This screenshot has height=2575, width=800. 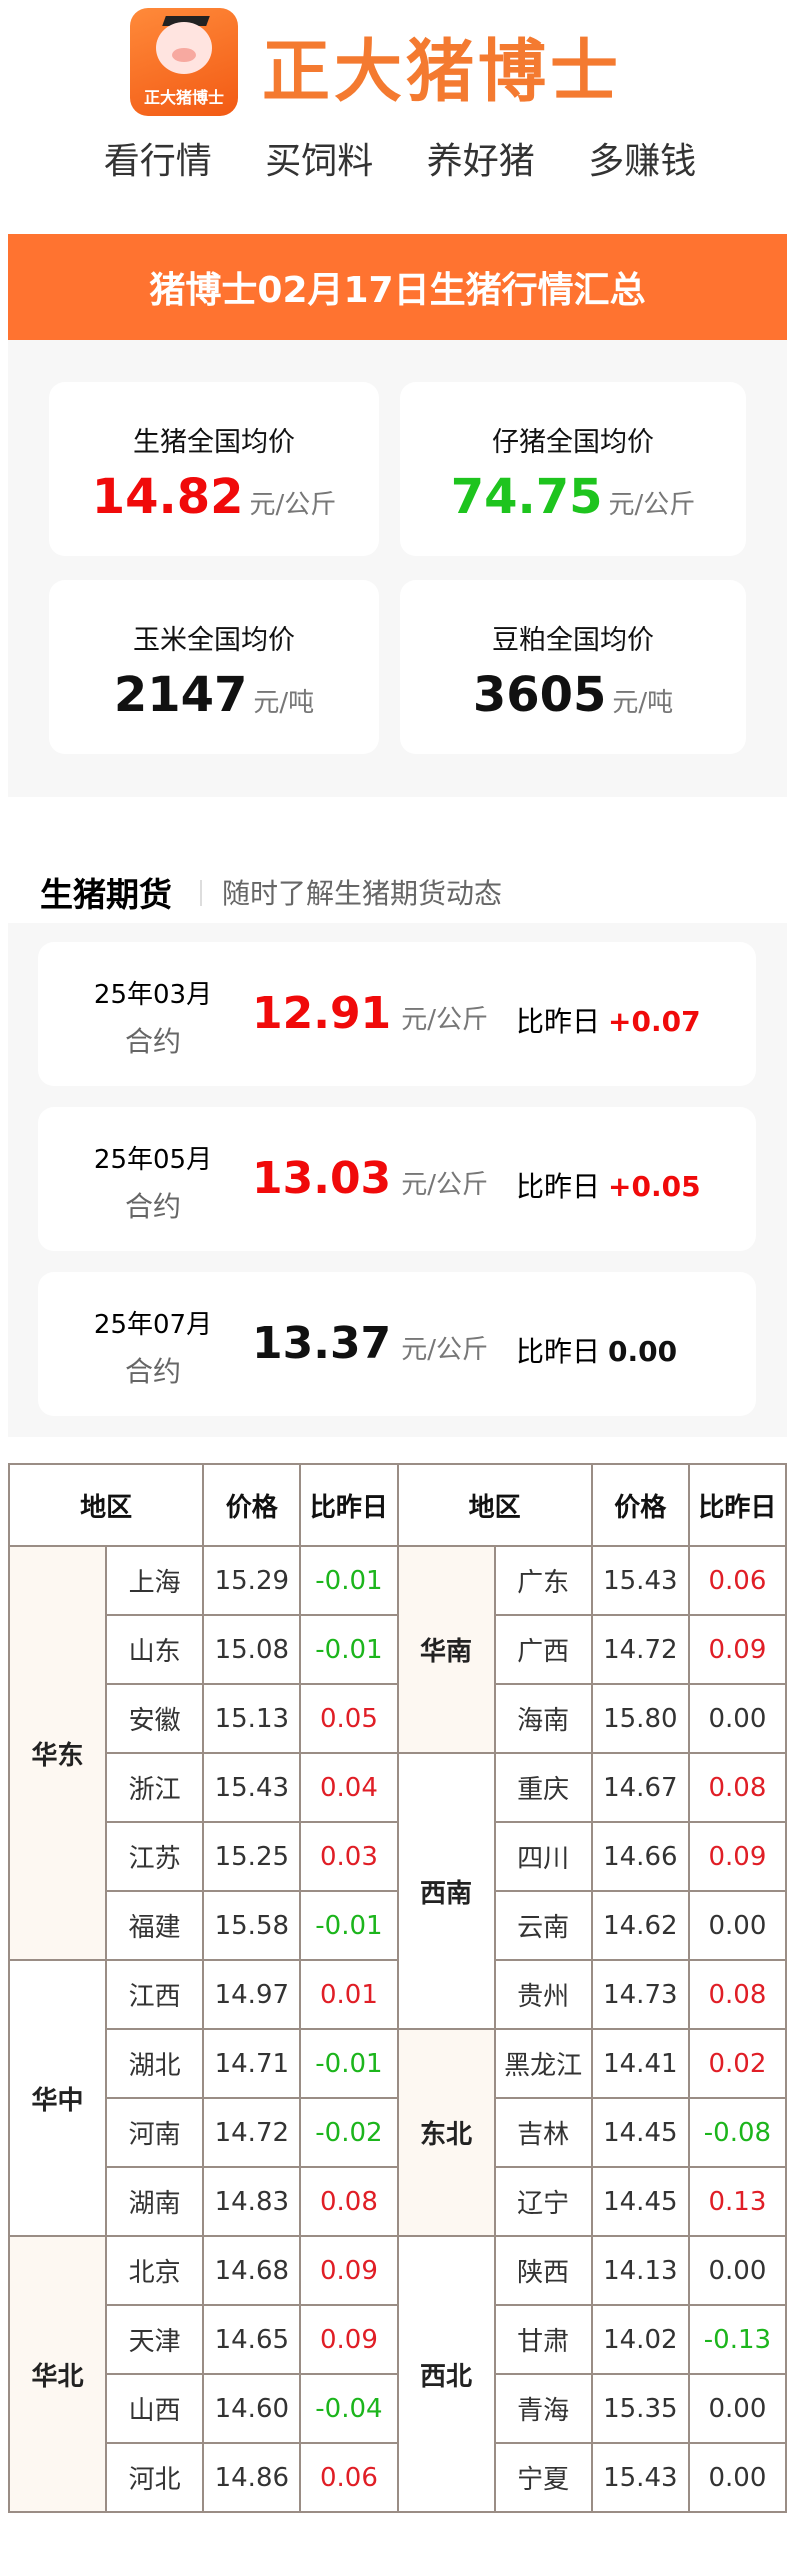 What do you see at coordinates (252, 2477) in the screenshot?
I see `price: 14.86` at bounding box center [252, 2477].